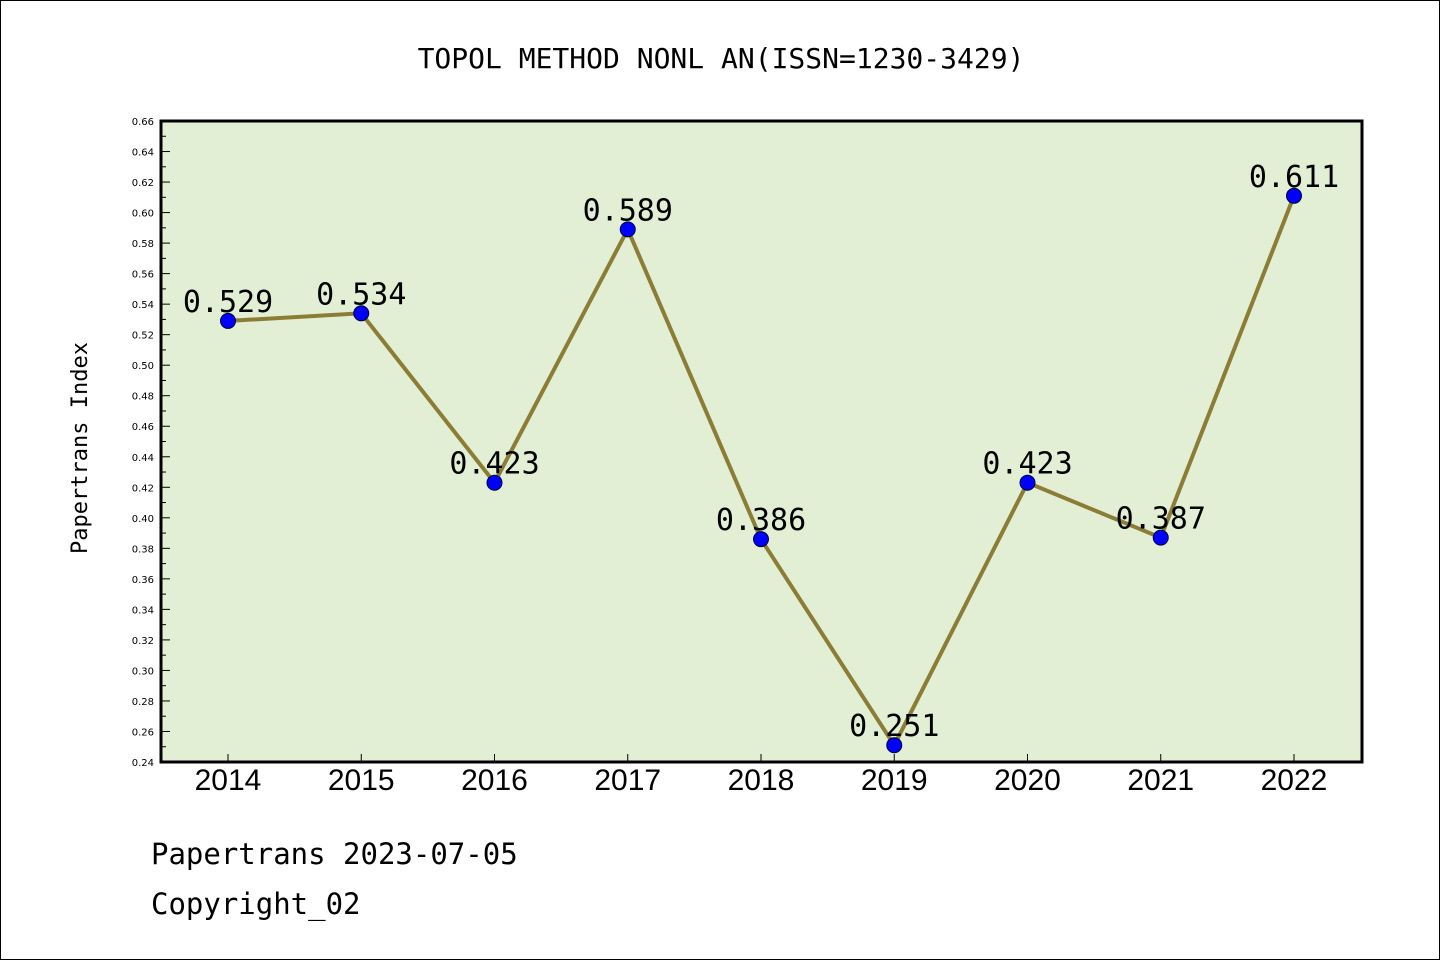 The image size is (1440, 961). I want to click on y-tick-label: 0.64, so click(143, 153).